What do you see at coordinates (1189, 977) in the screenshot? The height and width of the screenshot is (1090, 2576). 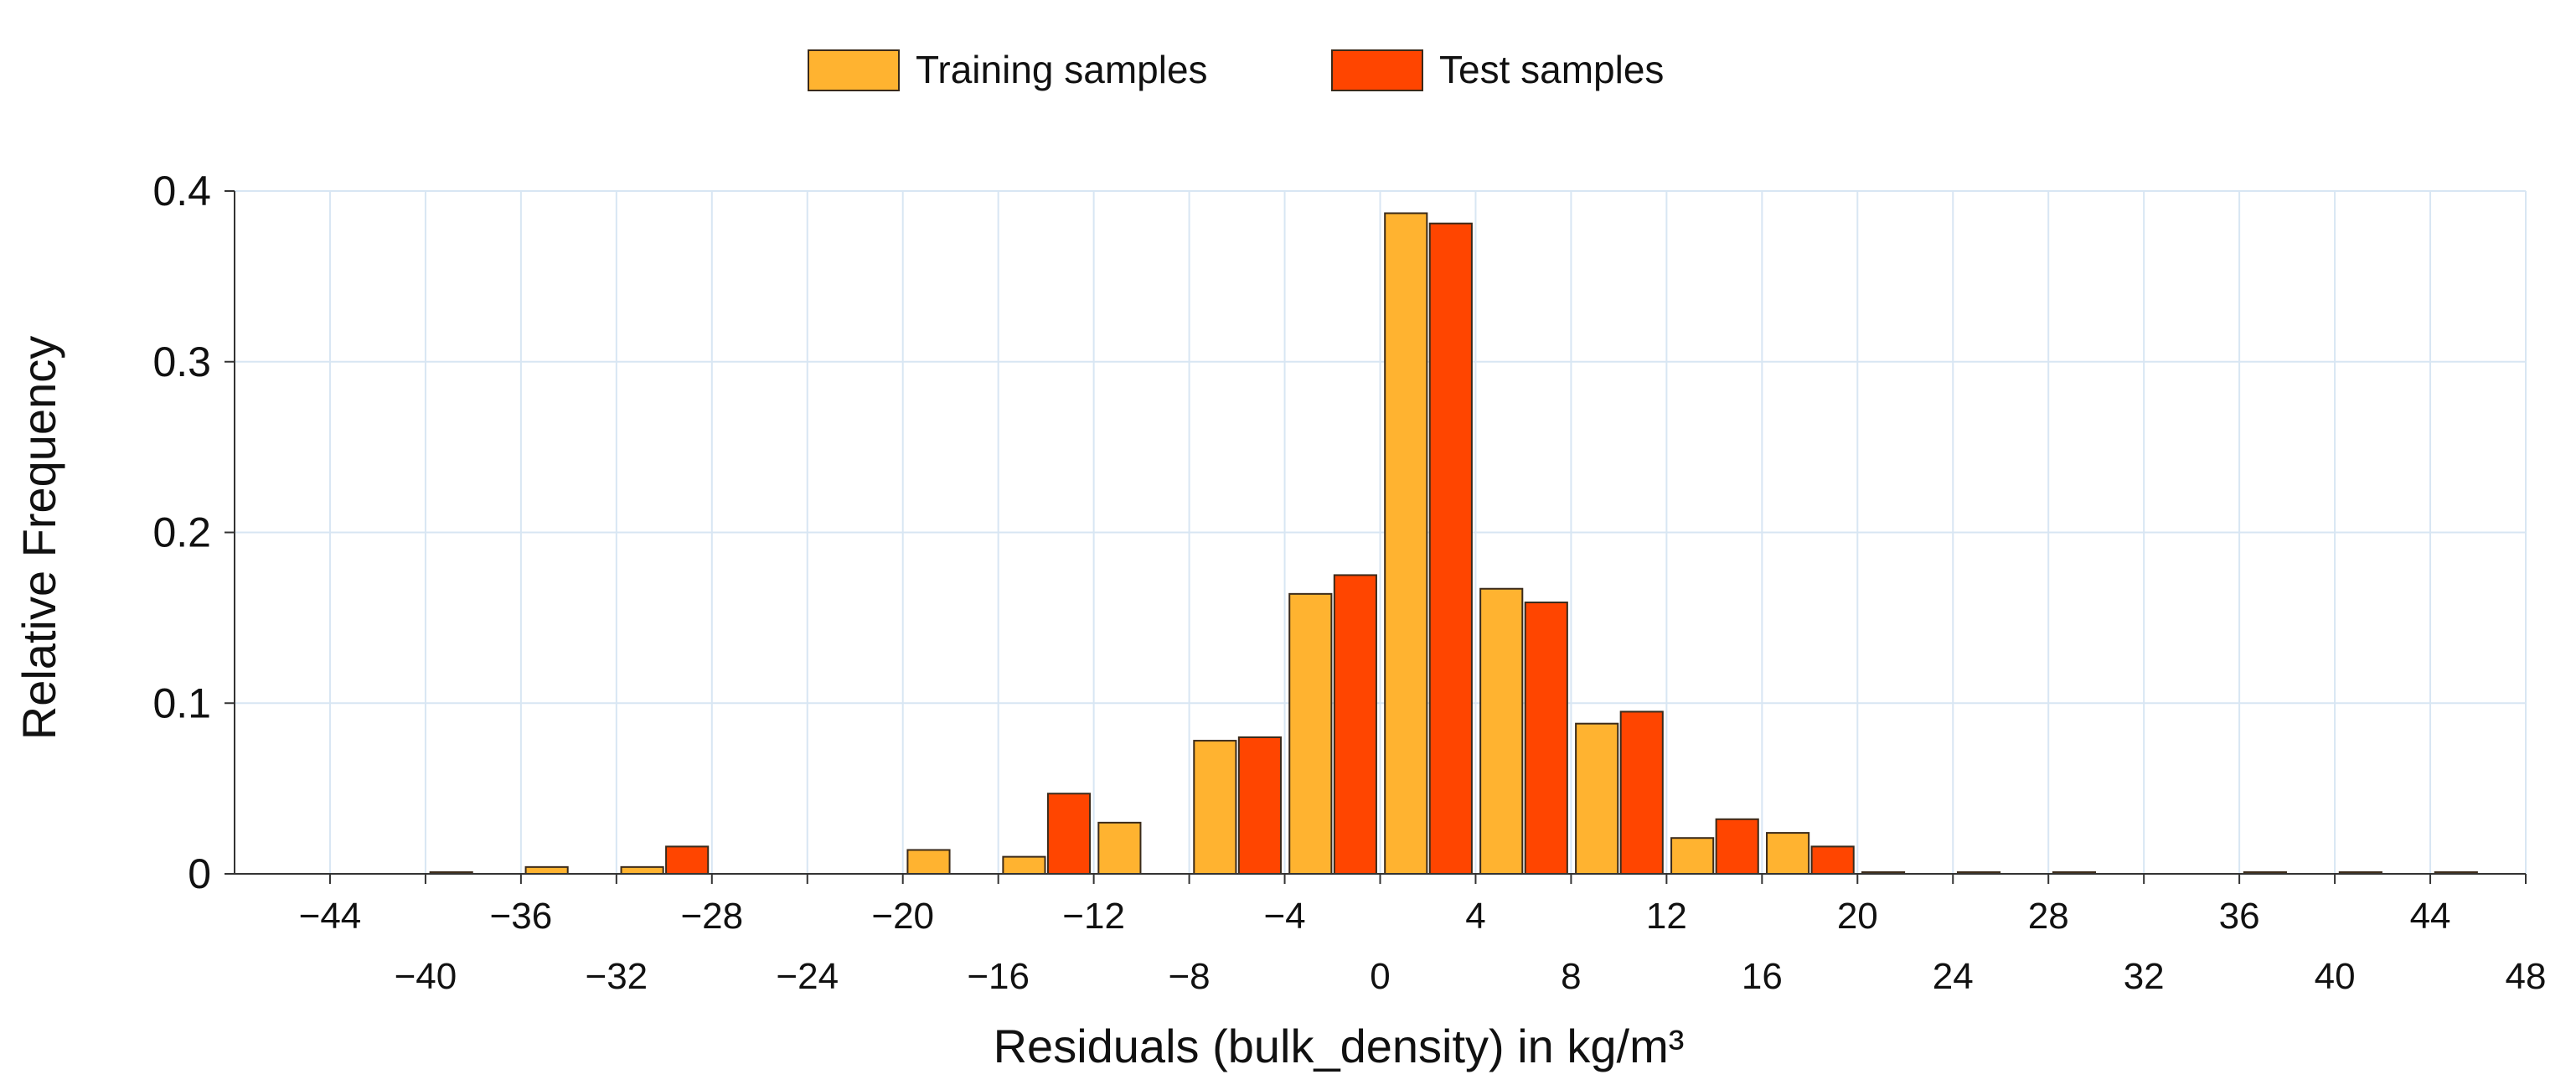 I see `x-tick-label-lower: −8` at bounding box center [1189, 977].